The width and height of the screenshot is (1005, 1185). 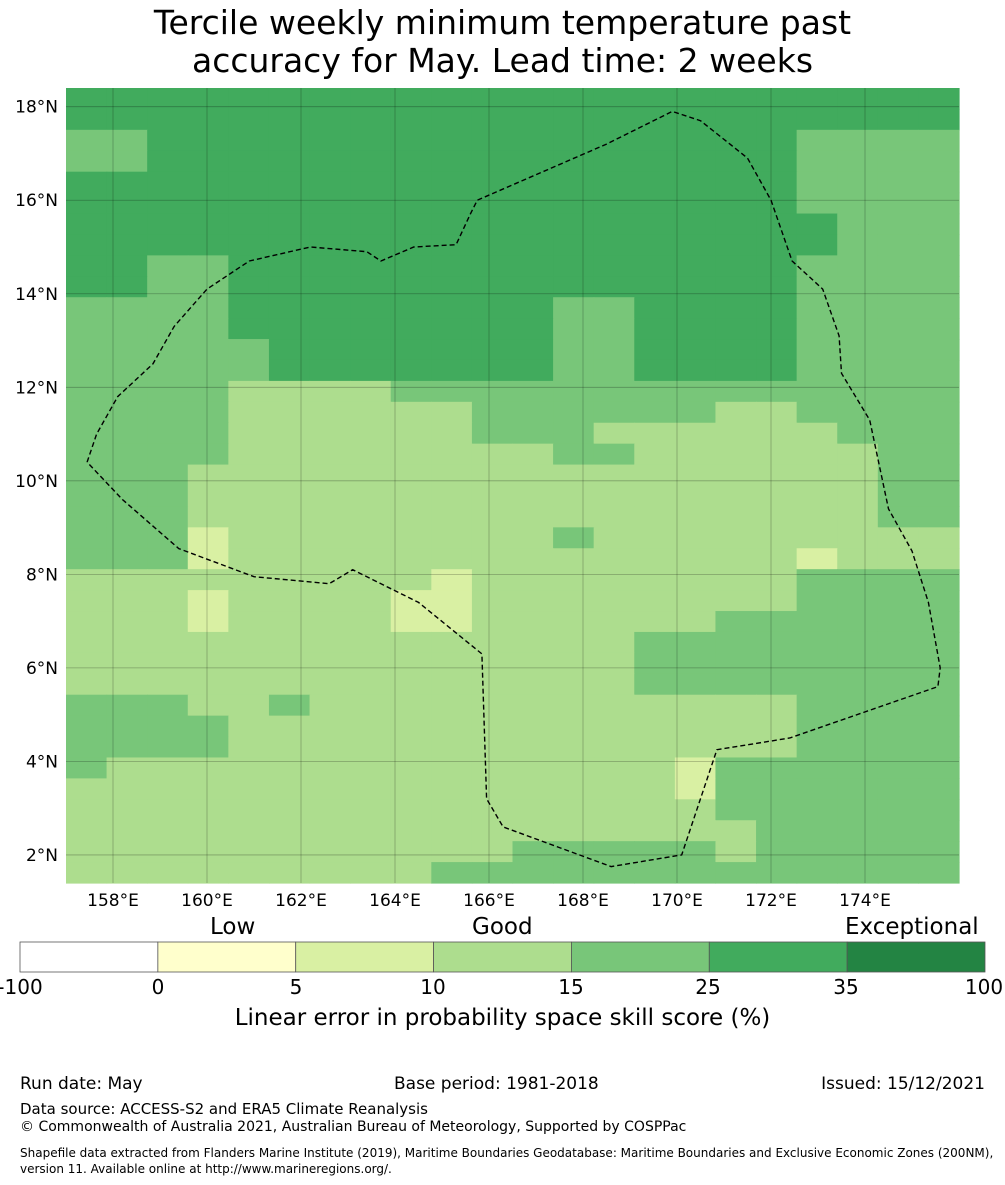 I want to click on longitude-tick-label: 166°E, so click(x=489, y=901).